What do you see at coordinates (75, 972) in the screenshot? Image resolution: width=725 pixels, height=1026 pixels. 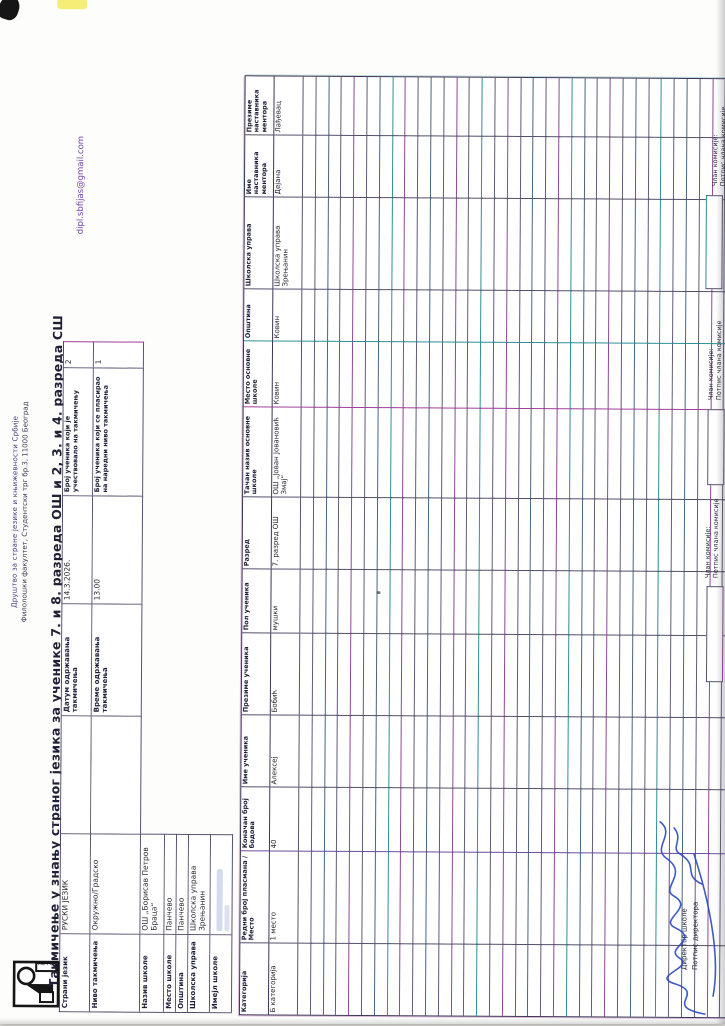 I see `info-label: Страни језик` at bounding box center [75, 972].